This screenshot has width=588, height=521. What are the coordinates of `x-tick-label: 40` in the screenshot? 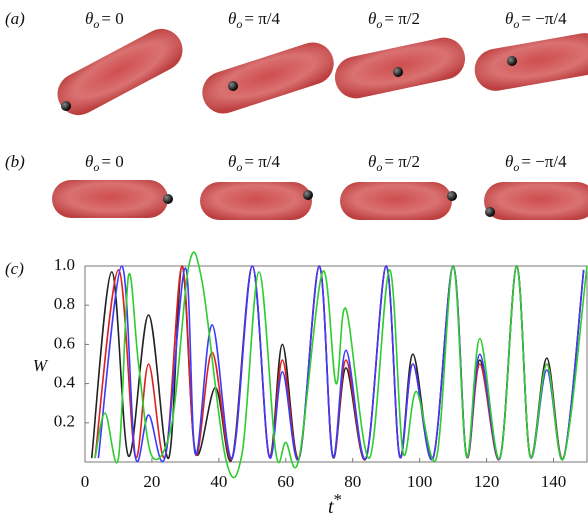 It's located at (218, 481).